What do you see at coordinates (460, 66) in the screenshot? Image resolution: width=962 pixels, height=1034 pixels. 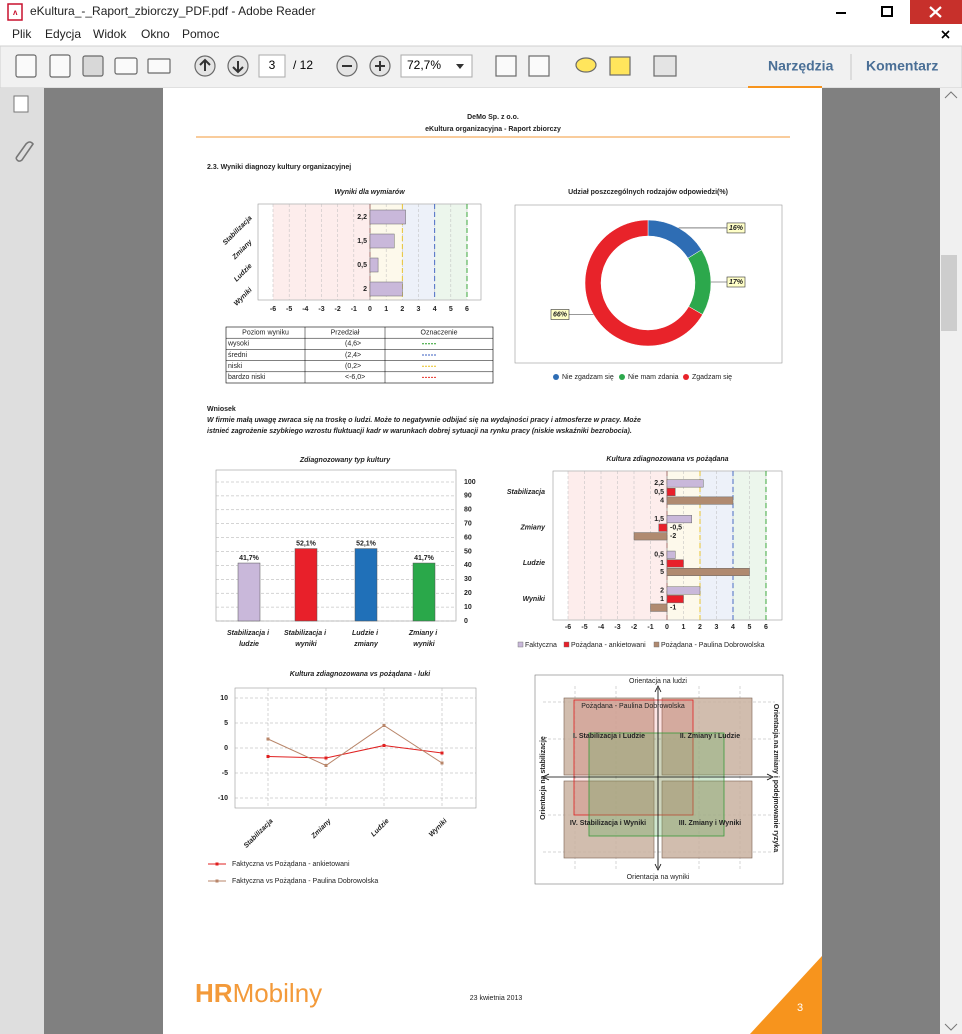 I see `zoom-dropdown` at bounding box center [460, 66].